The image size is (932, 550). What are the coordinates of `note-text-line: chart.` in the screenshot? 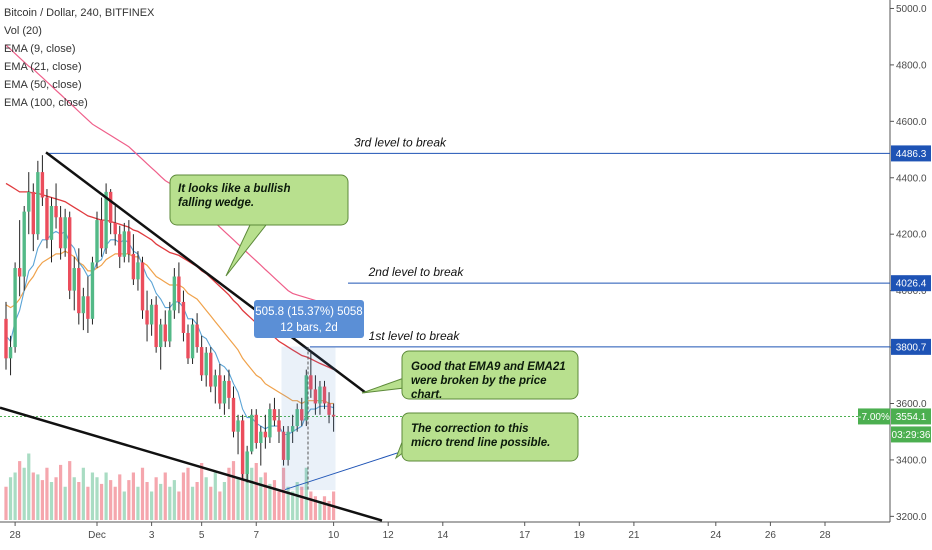 It's located at (426, 395).